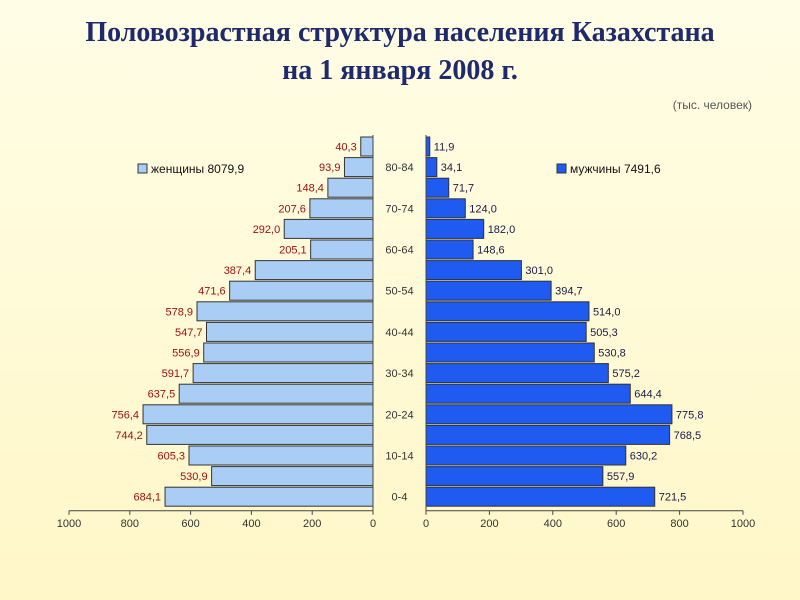 The width and height of the screenshot is (800, 600). Describe the element at coordinates (148, 498) in the screenshot. I see `female-value-label: 684,1` at that location.